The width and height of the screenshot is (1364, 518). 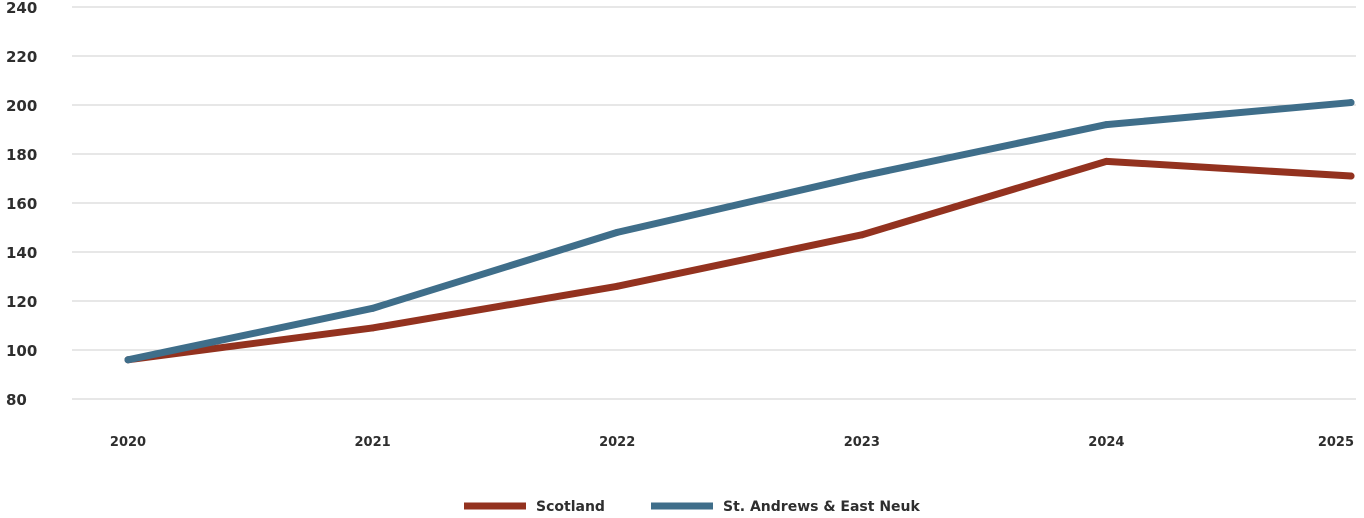 I want to click on y-tick-label: 80, so click(x=16, y=400).